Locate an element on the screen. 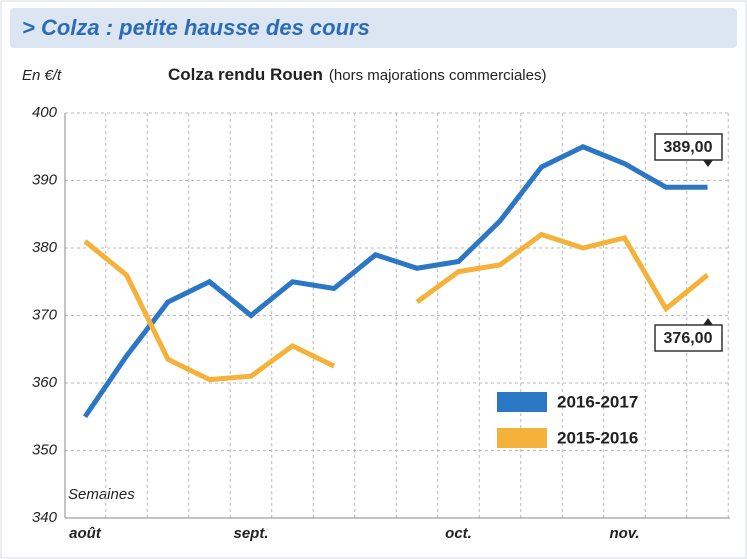 The width and height of the screenshot is (747, 559). annotation: 376,00 is located at coordinates (688, 338).